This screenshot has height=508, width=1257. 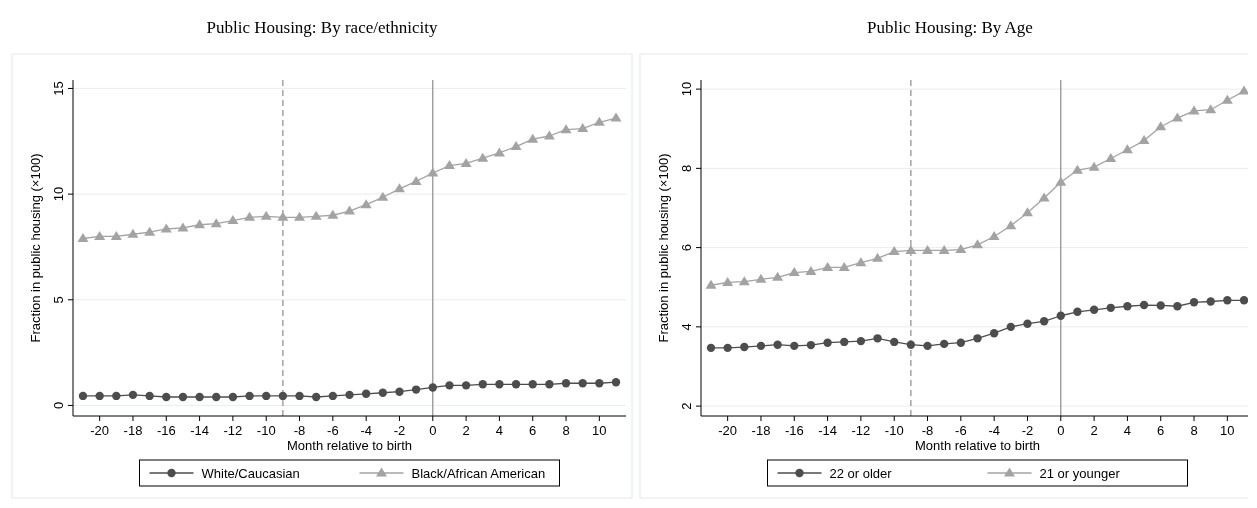 What do you see at coordinates (686, 89) in the screenshot?
I see `y-tick-label: 10` at bounding box center [686, 89].